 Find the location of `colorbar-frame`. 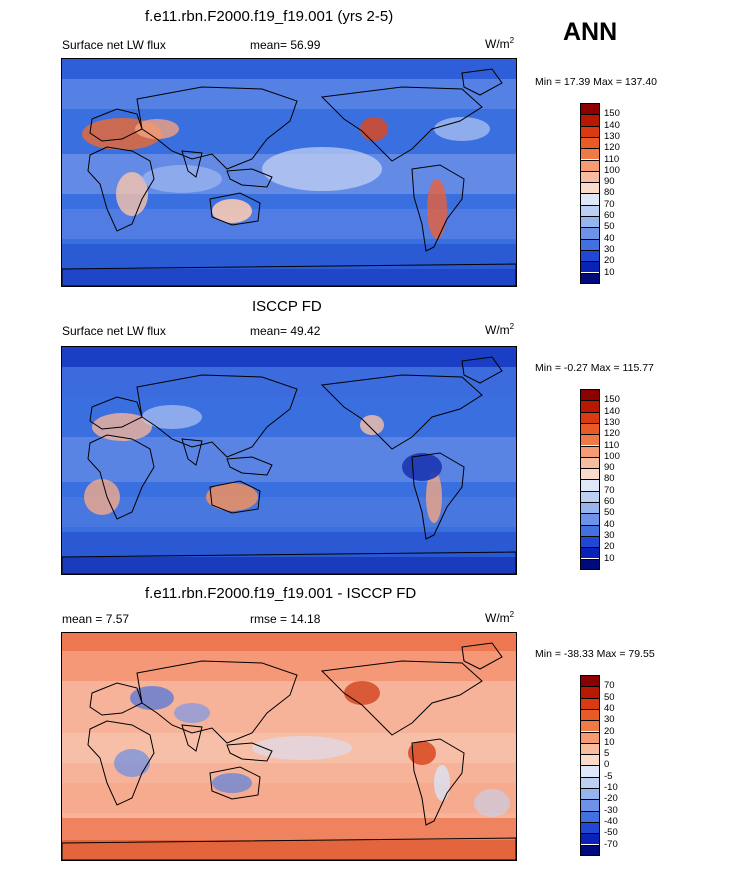

colorbar-frame is located at coordinates (590, 479).